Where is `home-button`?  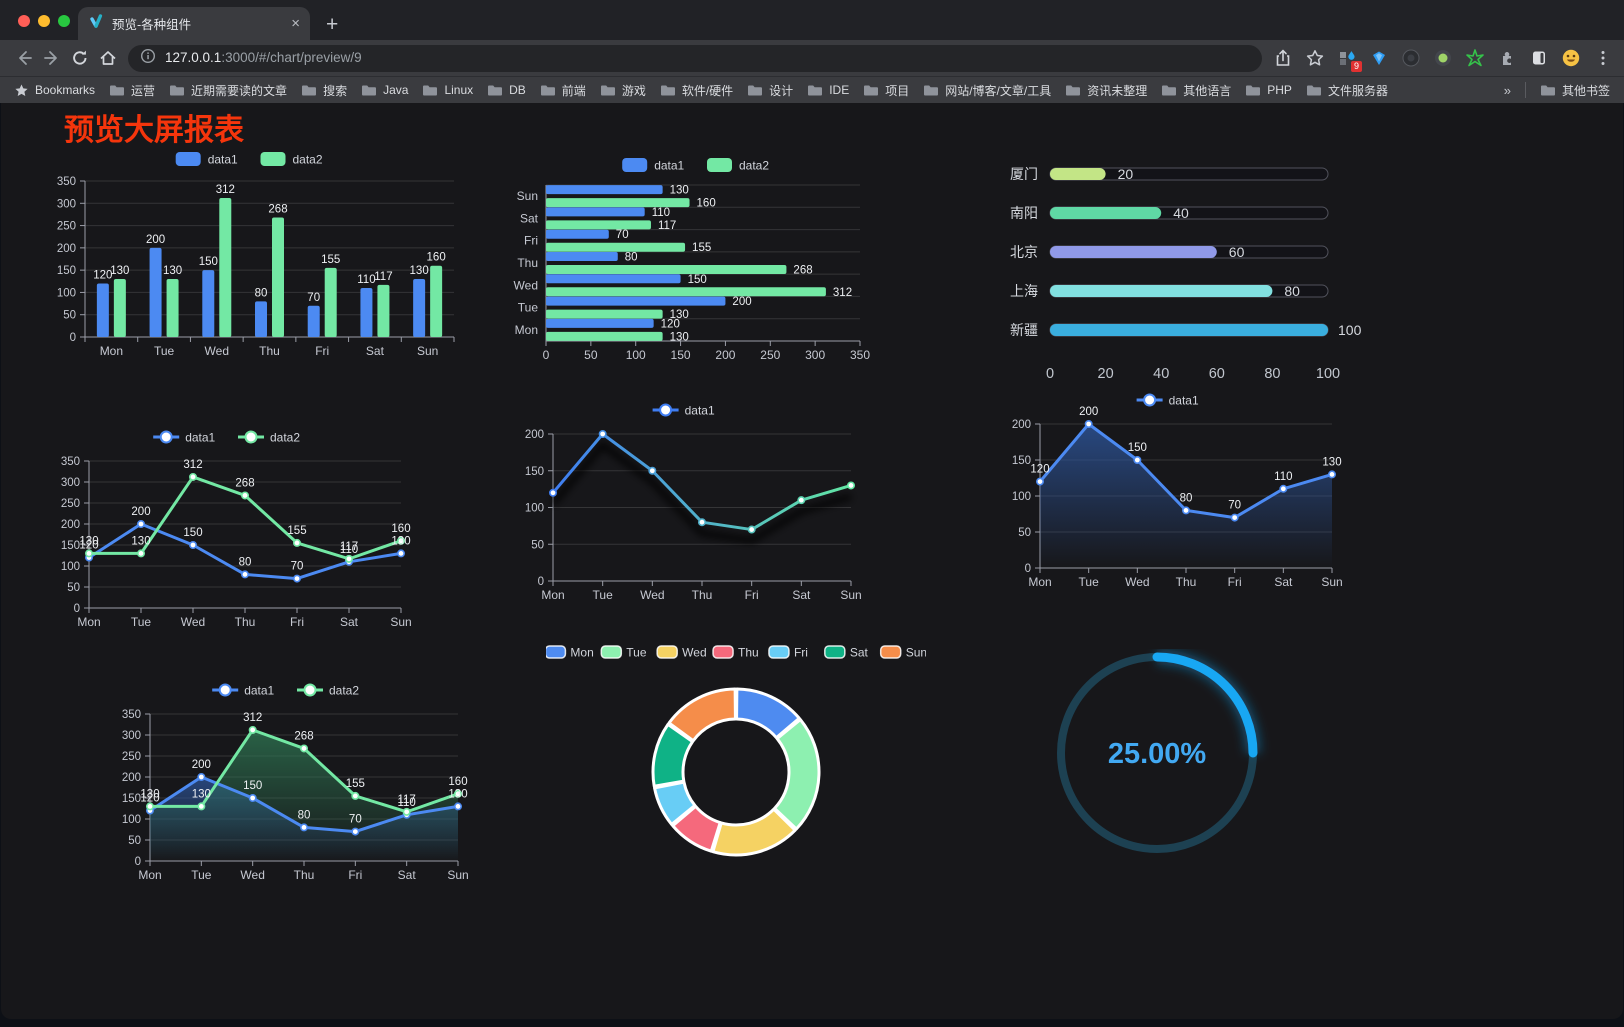
home-button is located at coordinates (108, 58).